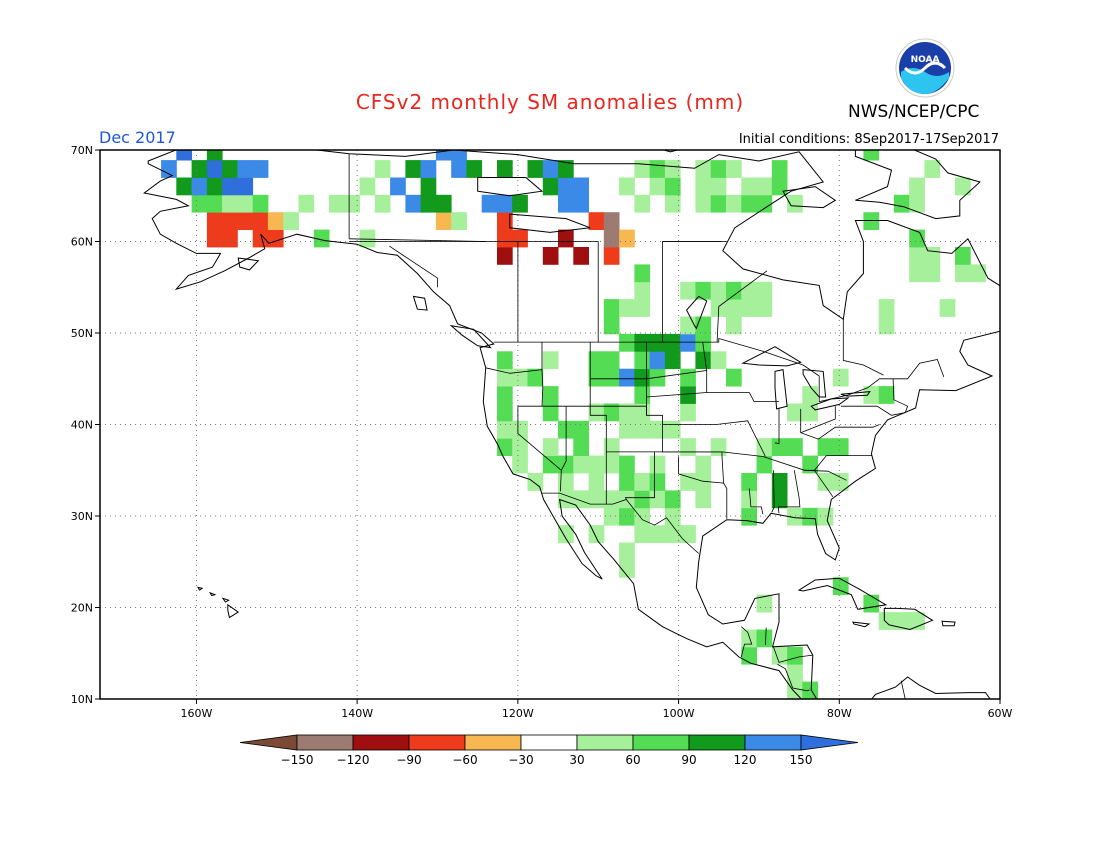 Image resolution: width=1100 pixels, height=850 pixels. I want to click on colorbar-label: −90, so click(408, 760).